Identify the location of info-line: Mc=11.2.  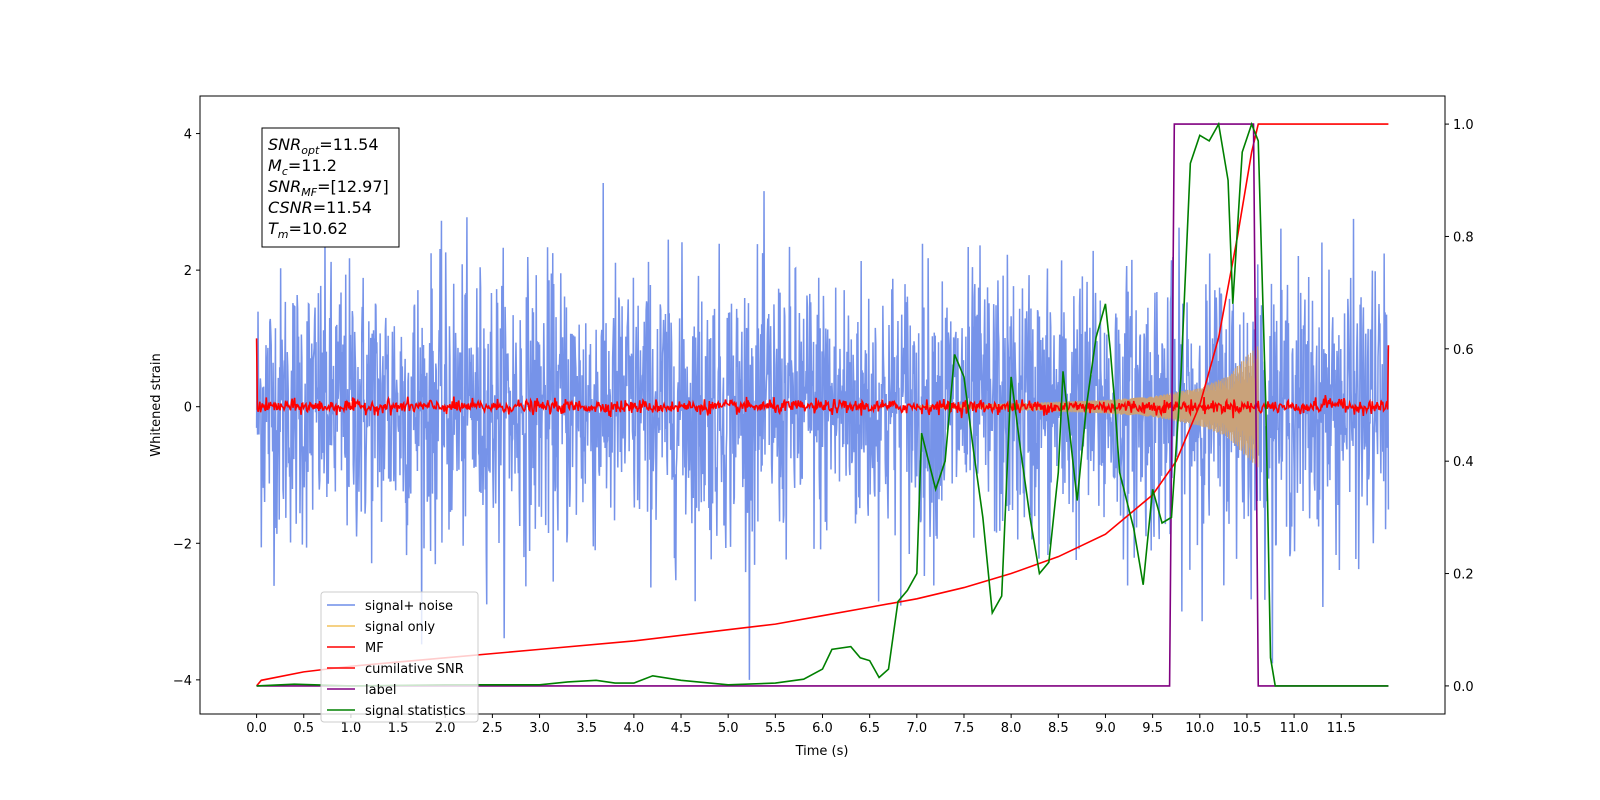
(302, 167).